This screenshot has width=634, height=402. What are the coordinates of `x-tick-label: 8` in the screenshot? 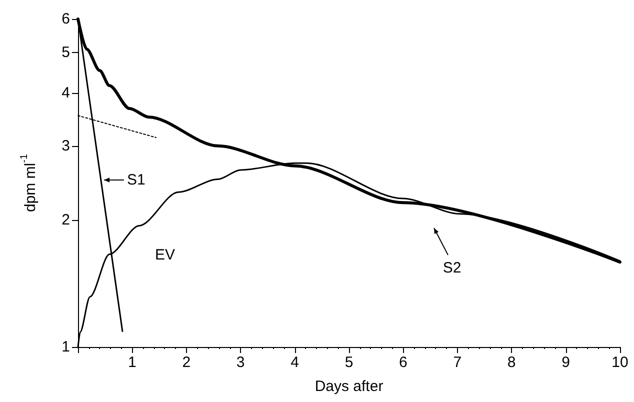 It's located at (511, 362).